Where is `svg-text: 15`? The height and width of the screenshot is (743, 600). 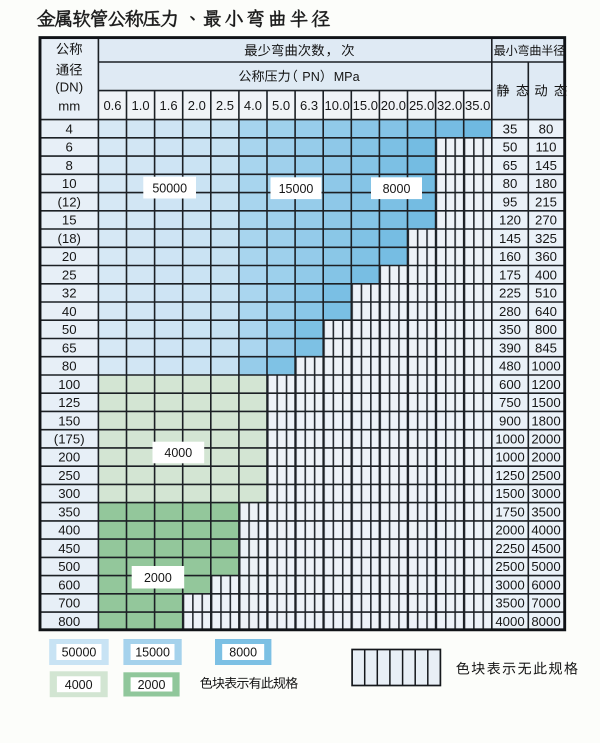
svg-text: 15 is located at coordinates (69, 220).